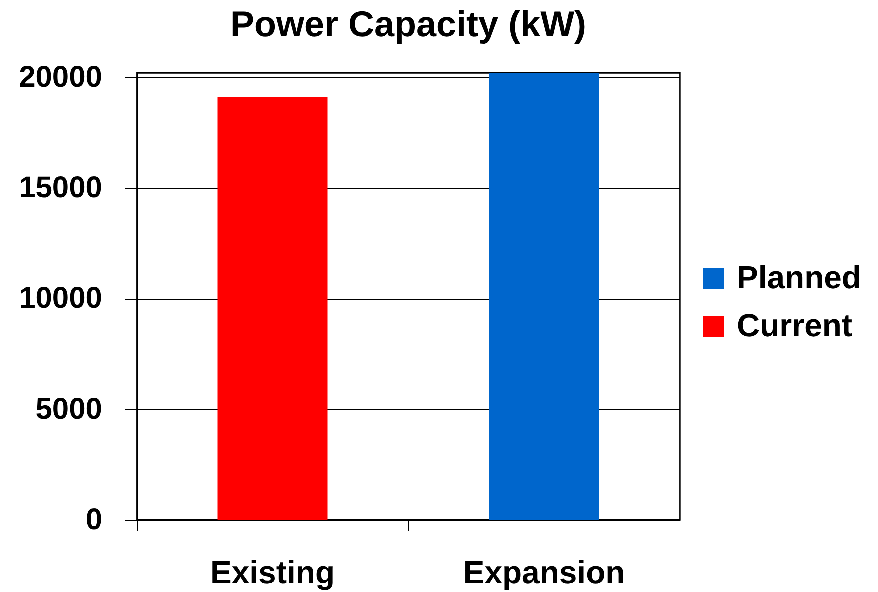  What do you see at coordinates (272, 572) in the screenshot?
I see `x-tick-label: Existing` at bounding box center [272, 572].